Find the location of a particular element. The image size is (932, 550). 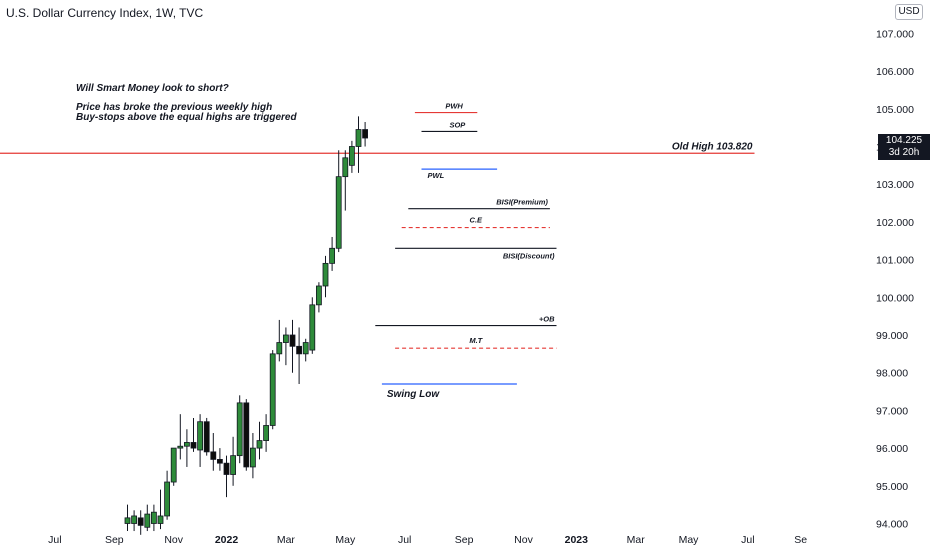

price-tick-label: 103.000 is located at coordinates (895, 185).